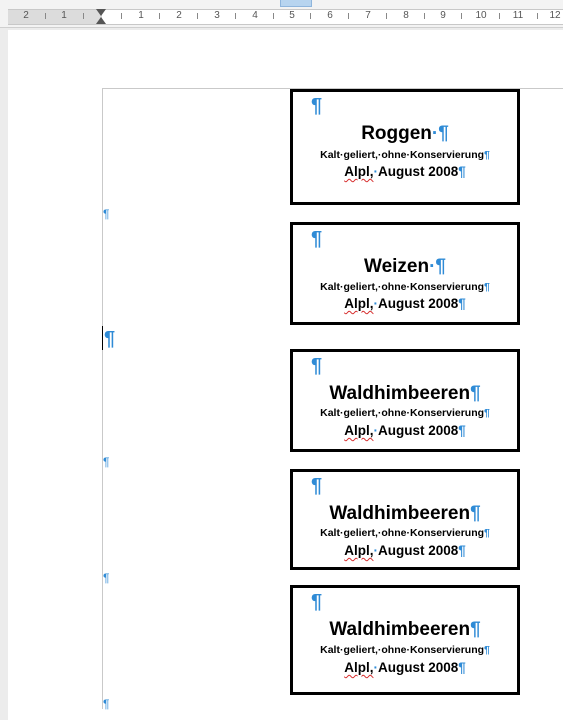 The image size is (563, 720). What do you see at coordinates (404, 266) in the screenshot?
I see `label-title: Weizen·¶` at bounding box center [404, 266].